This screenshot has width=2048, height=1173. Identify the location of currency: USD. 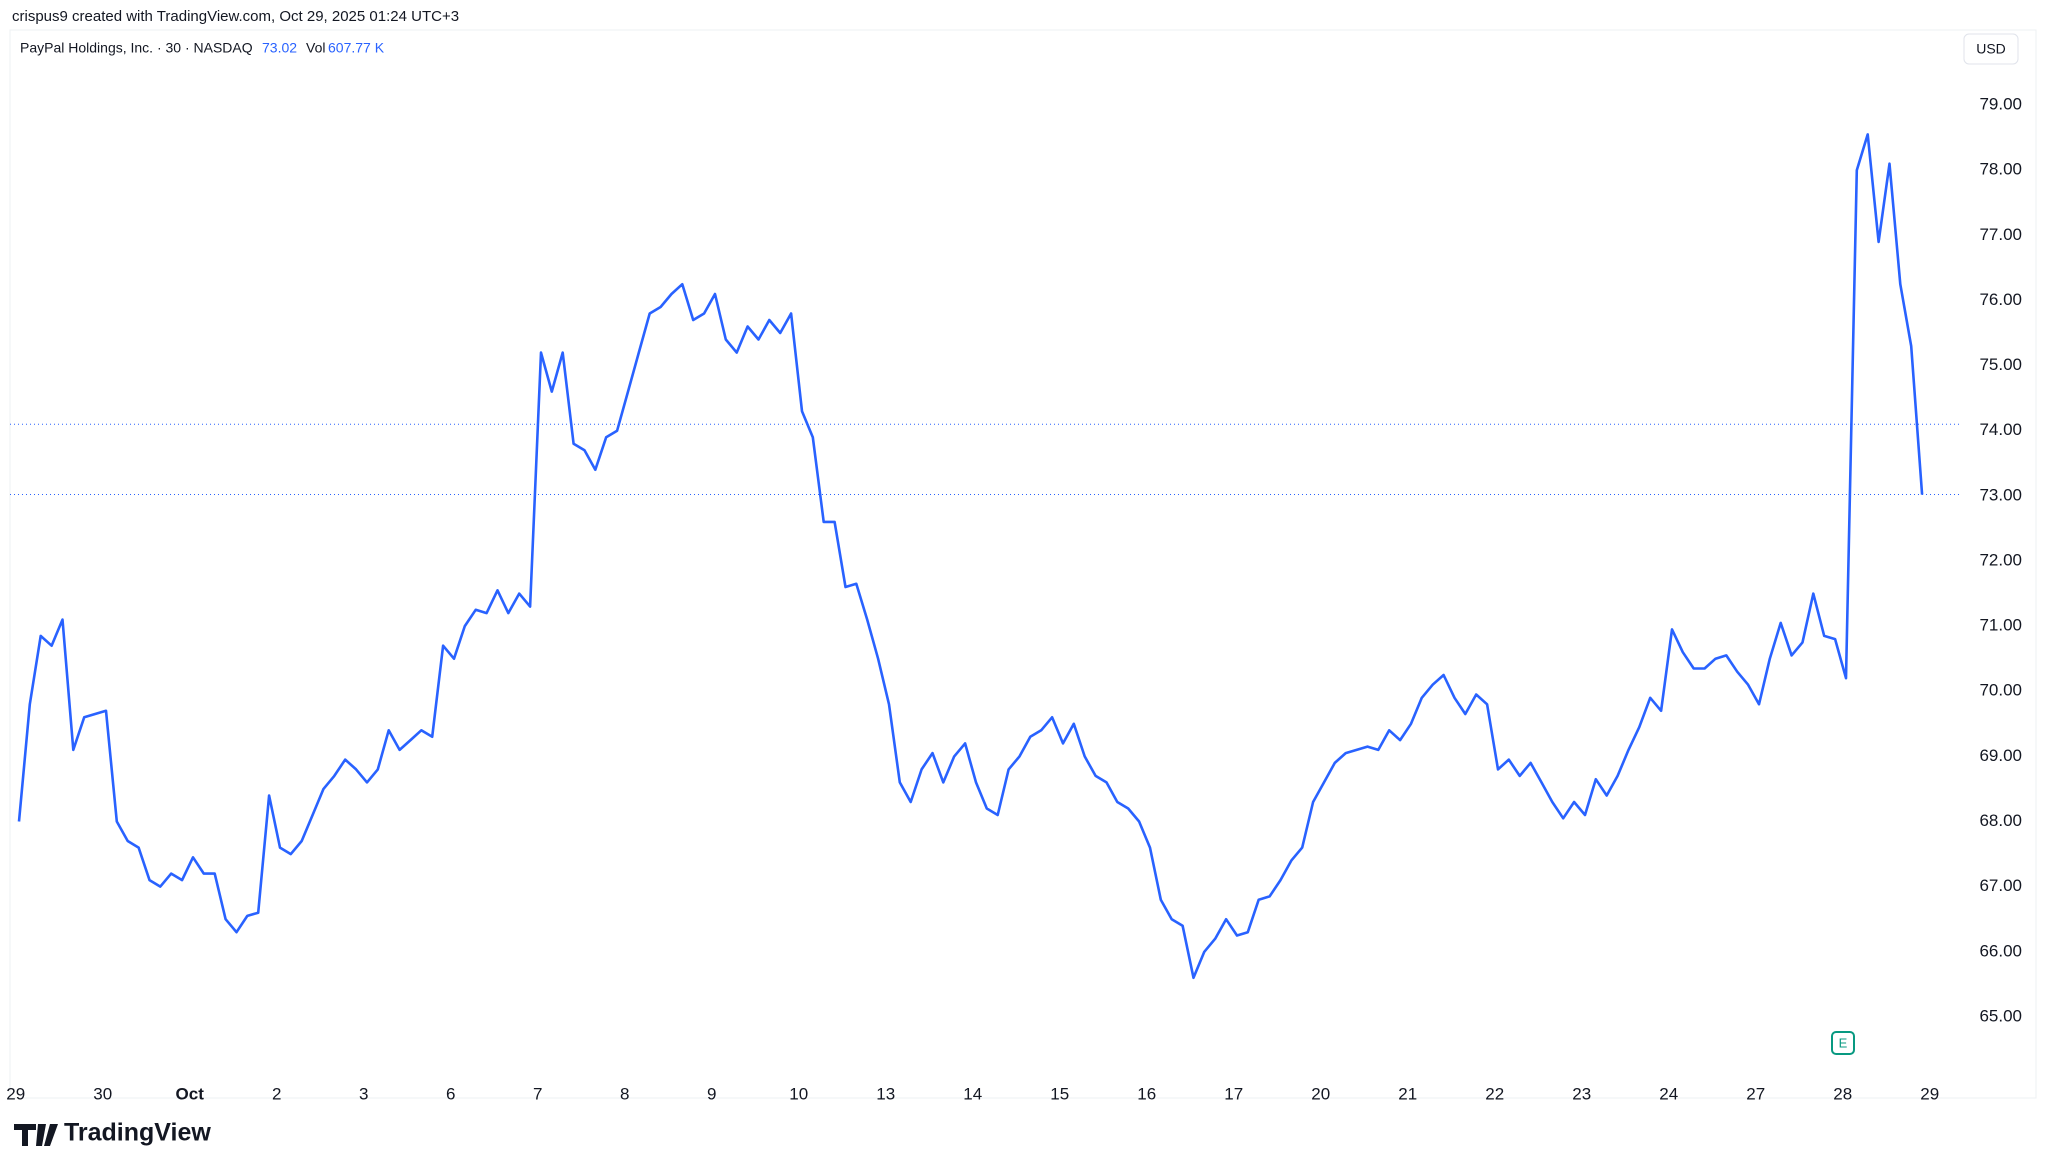
(1991, 49).